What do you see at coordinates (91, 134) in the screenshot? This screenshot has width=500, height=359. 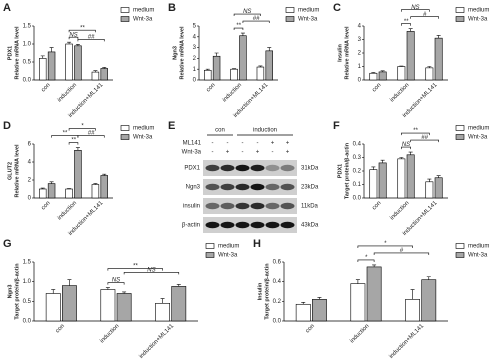 I see `significance-label: ##` at bounding box center [91, 134].